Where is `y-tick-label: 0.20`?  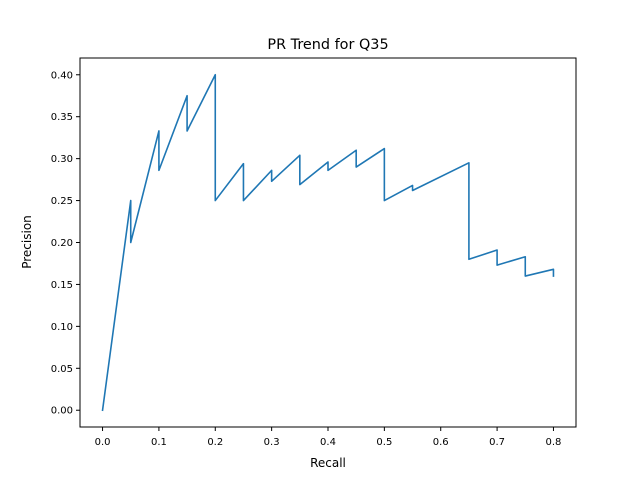
y-tick-label: 0.20 is located at coordinates (62, 243).